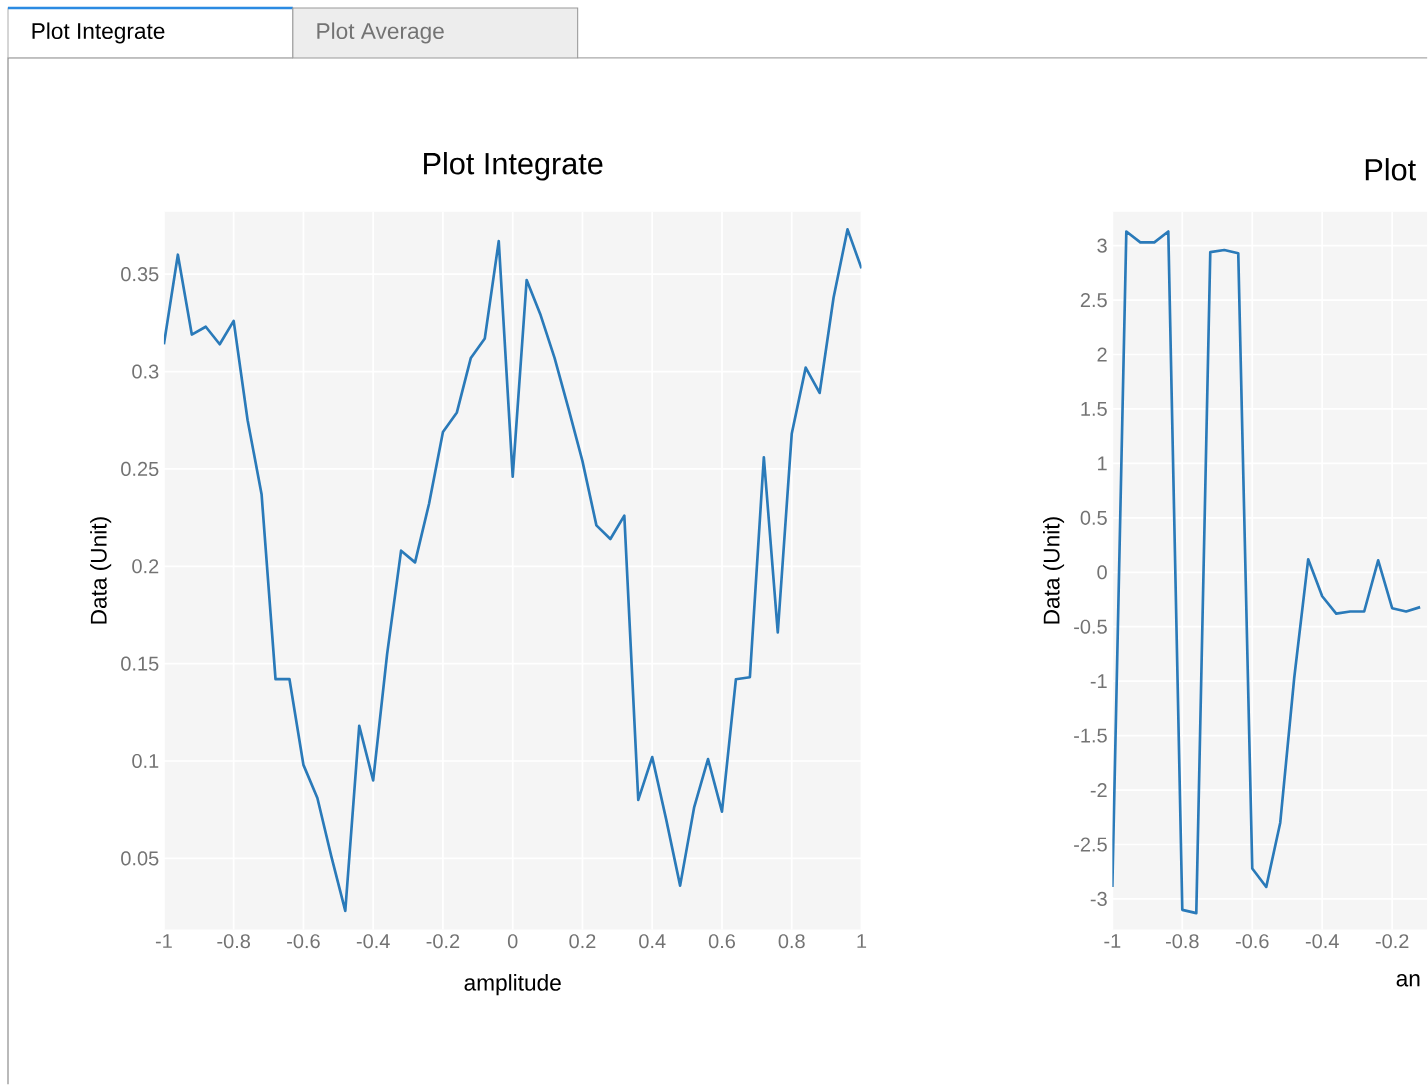 Image resolution: width=1428 pixels, height=1085 pixels. I want to click on chart-title: Plot, so click(1390, 169).